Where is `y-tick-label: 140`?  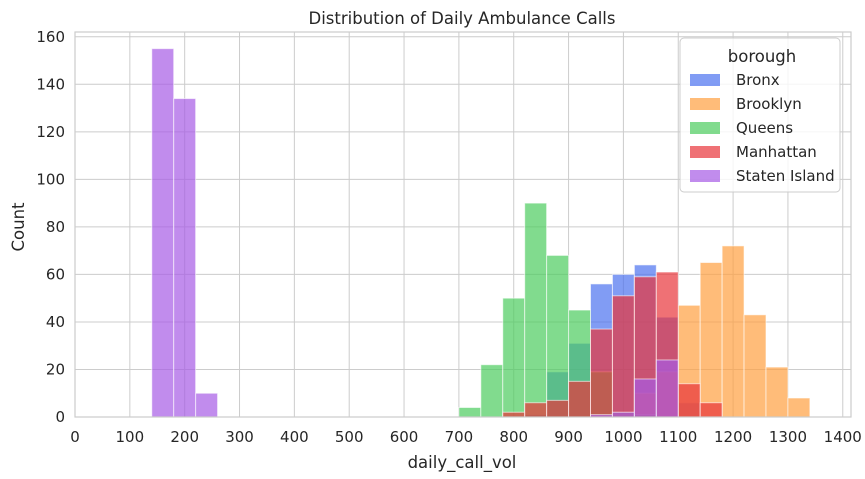 y-tick-label: 140 is located at coordinates (50, 84).